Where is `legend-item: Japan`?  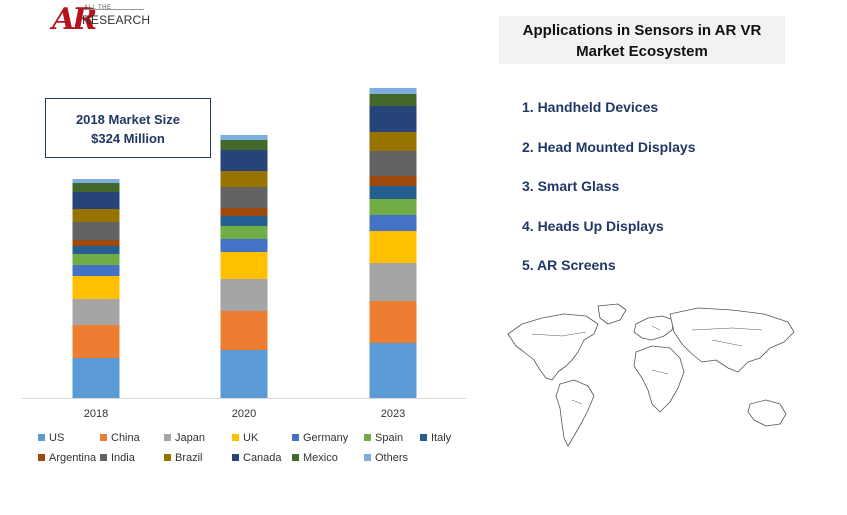 legend-item: Japan is located at coordinates (184, 438).